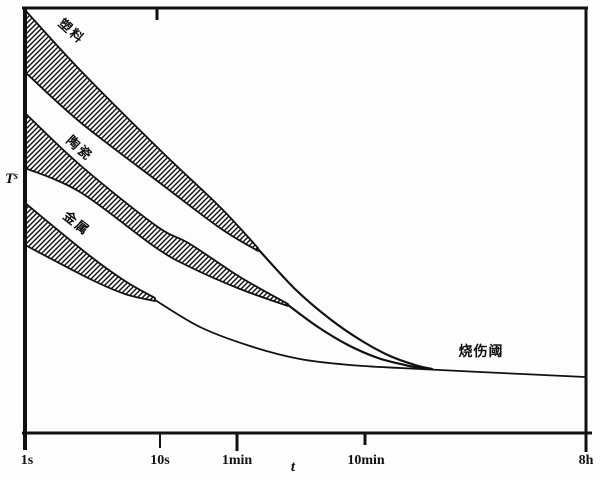  Describe the element at coordinates (237, 460) in the screenshot. I see `x-tick-label-1min: 1min` at that location.